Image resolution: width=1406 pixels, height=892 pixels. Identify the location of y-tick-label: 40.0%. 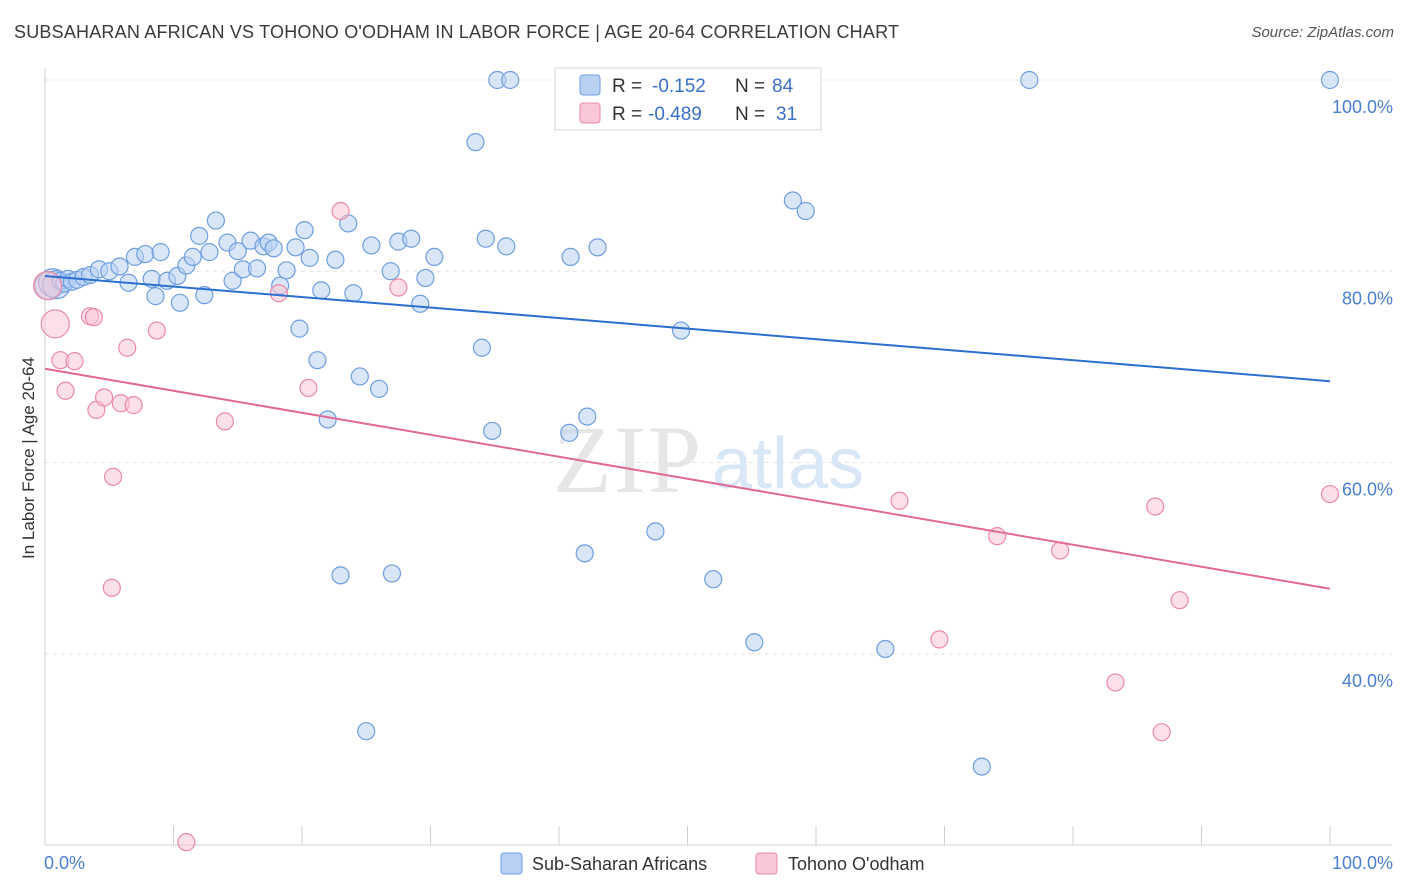
(1367, 681).